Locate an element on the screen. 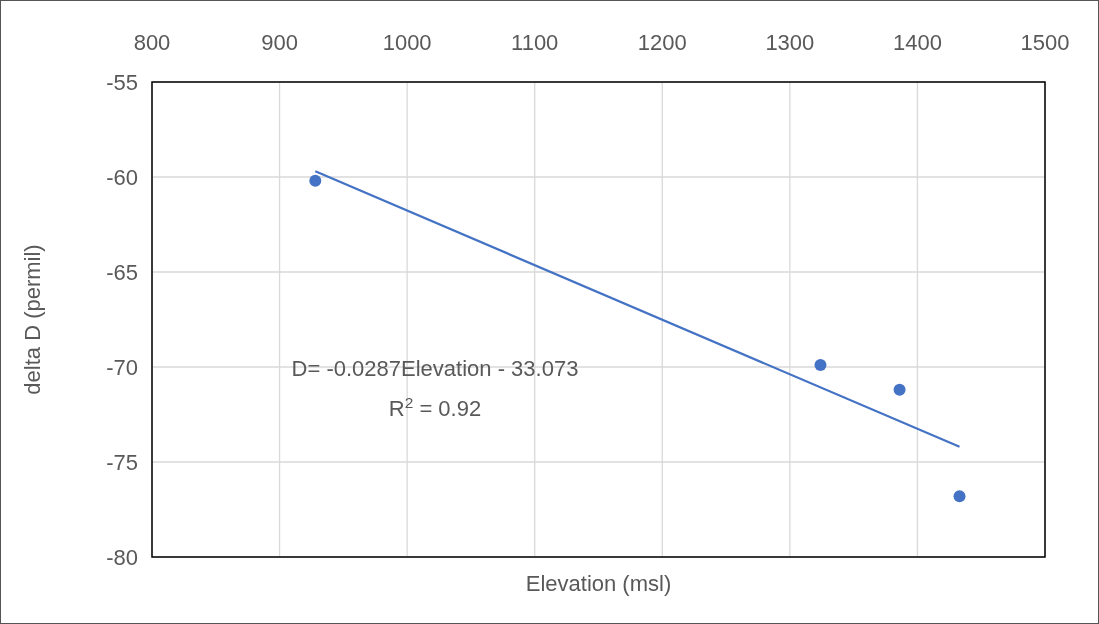 The image size is (1099, 624). x-tick-label: 1500 is located at coordinates (1045, 42).